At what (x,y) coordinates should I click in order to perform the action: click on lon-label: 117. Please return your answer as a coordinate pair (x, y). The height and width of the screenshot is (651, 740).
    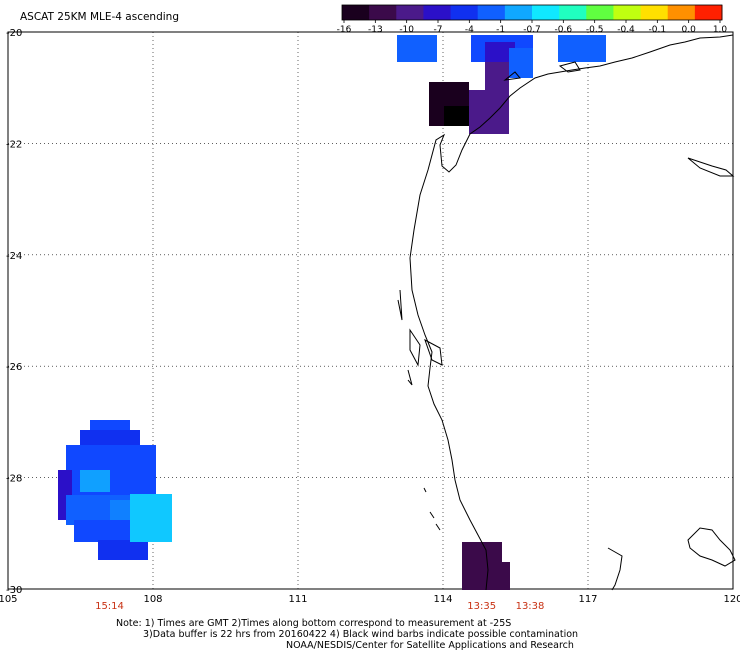
    Looking at the image, I should click on (587, 599).